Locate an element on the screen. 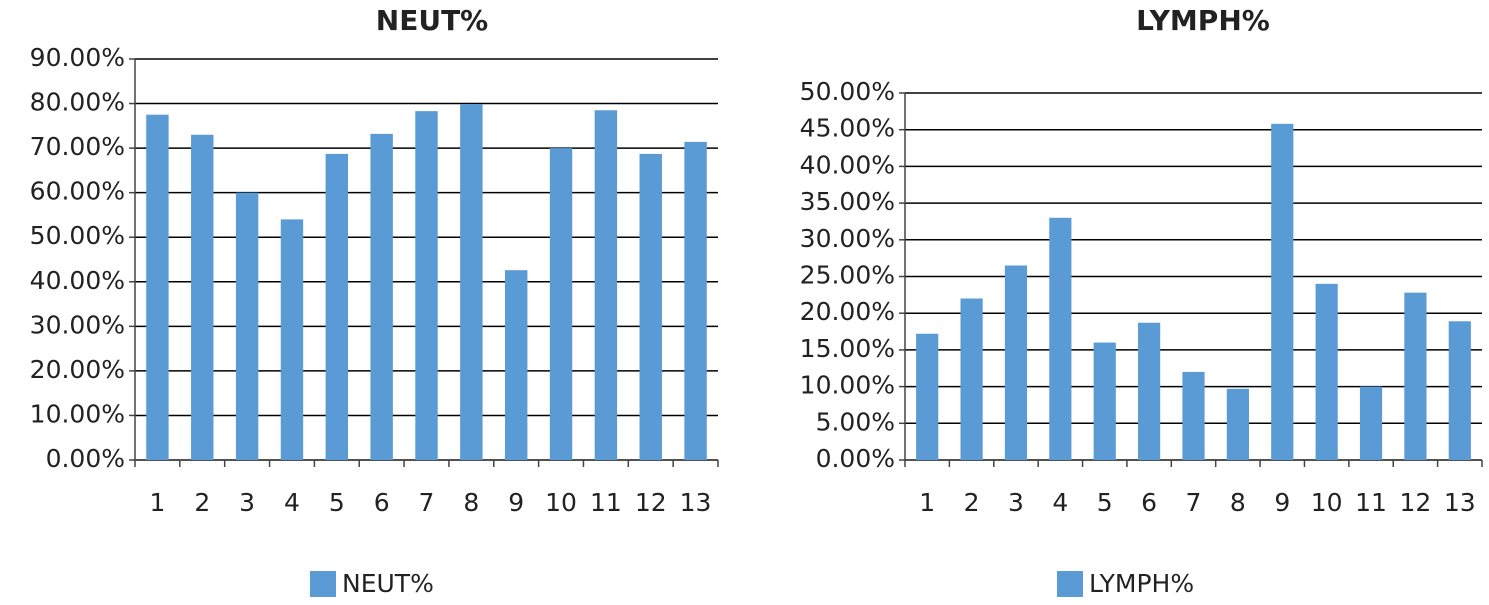 The width and height of the screenshot is (1489, 605). y-tick-label: 5.00% is located at coordinates (855, 421).